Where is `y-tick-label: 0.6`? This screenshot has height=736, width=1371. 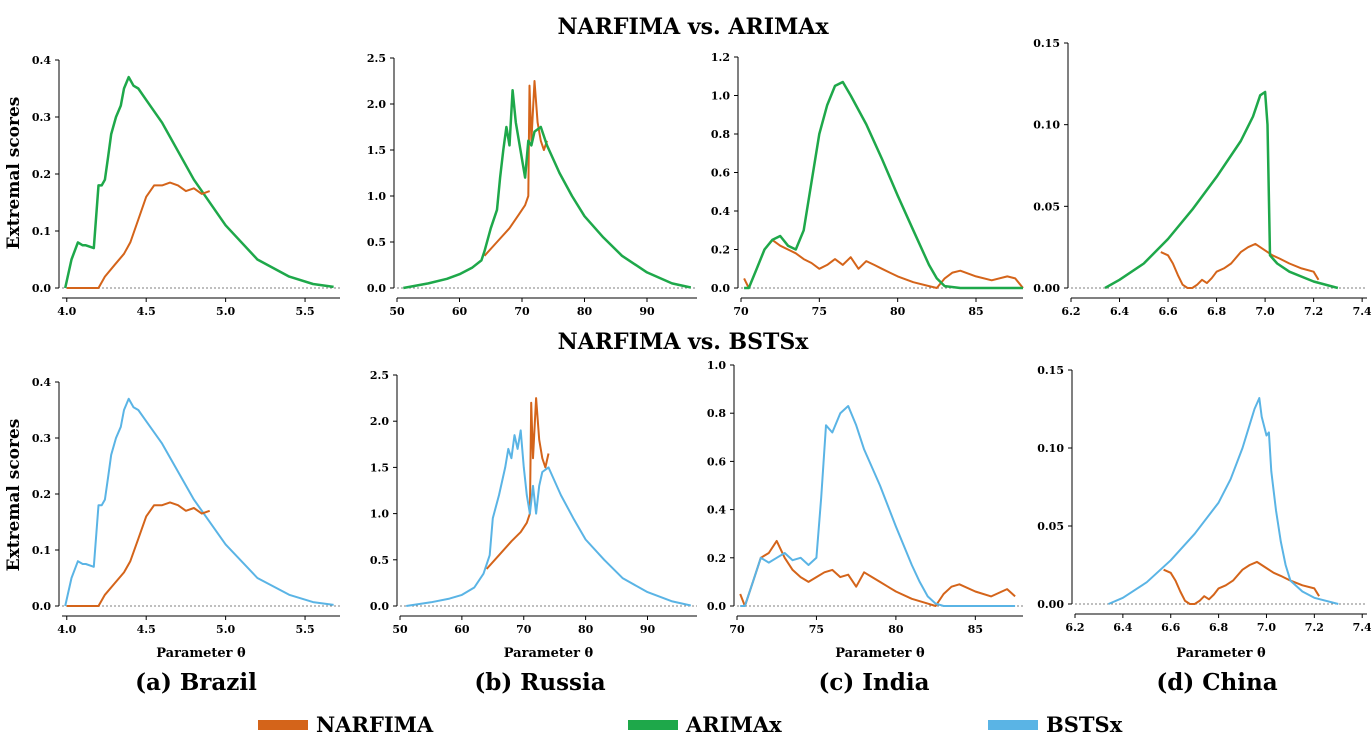 y-tick-label: 0.6 is located at coordinates (720, 173).